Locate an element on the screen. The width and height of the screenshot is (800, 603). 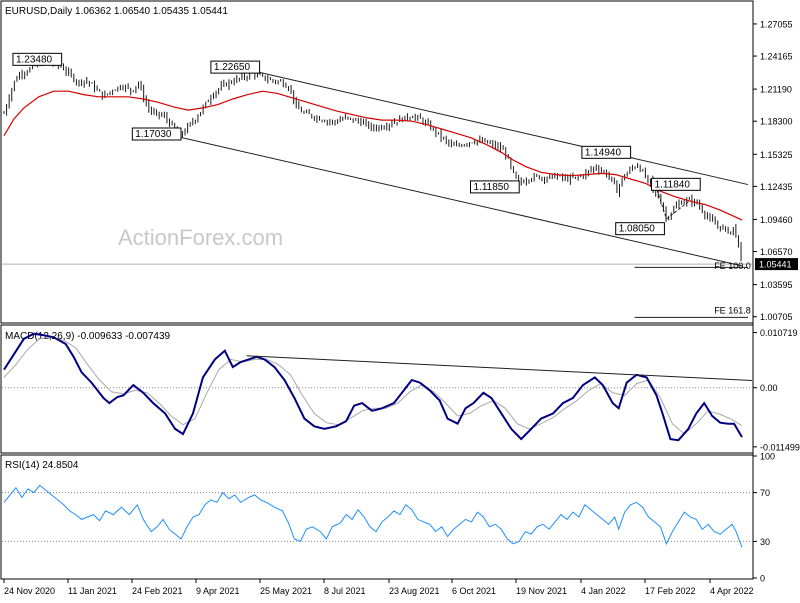
watermark: ActionForex.com is located at coordinates (200, 237).